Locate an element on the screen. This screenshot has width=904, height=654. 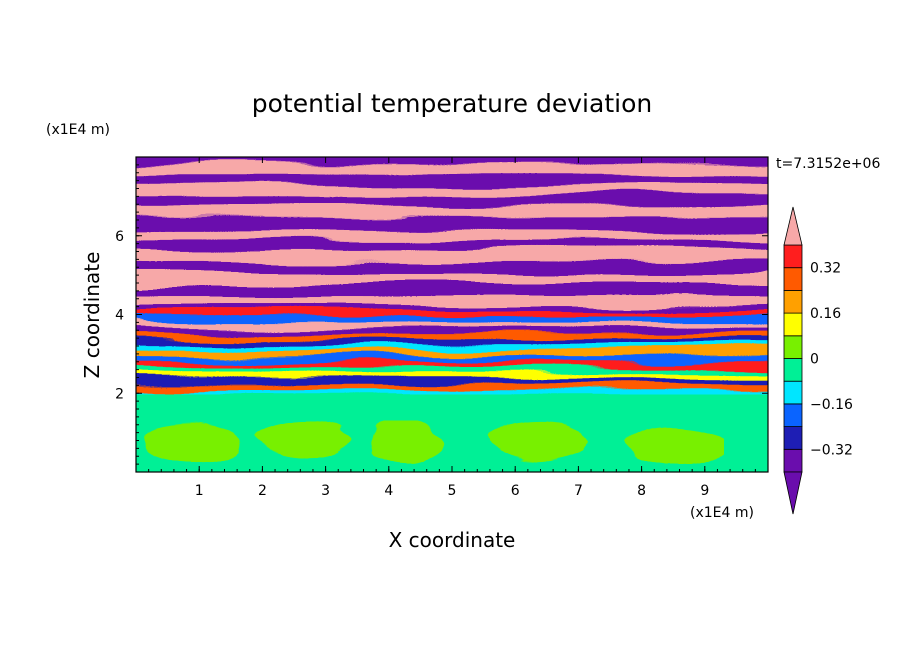
x-tick-label: 6 is located at coordinates (515, 491).